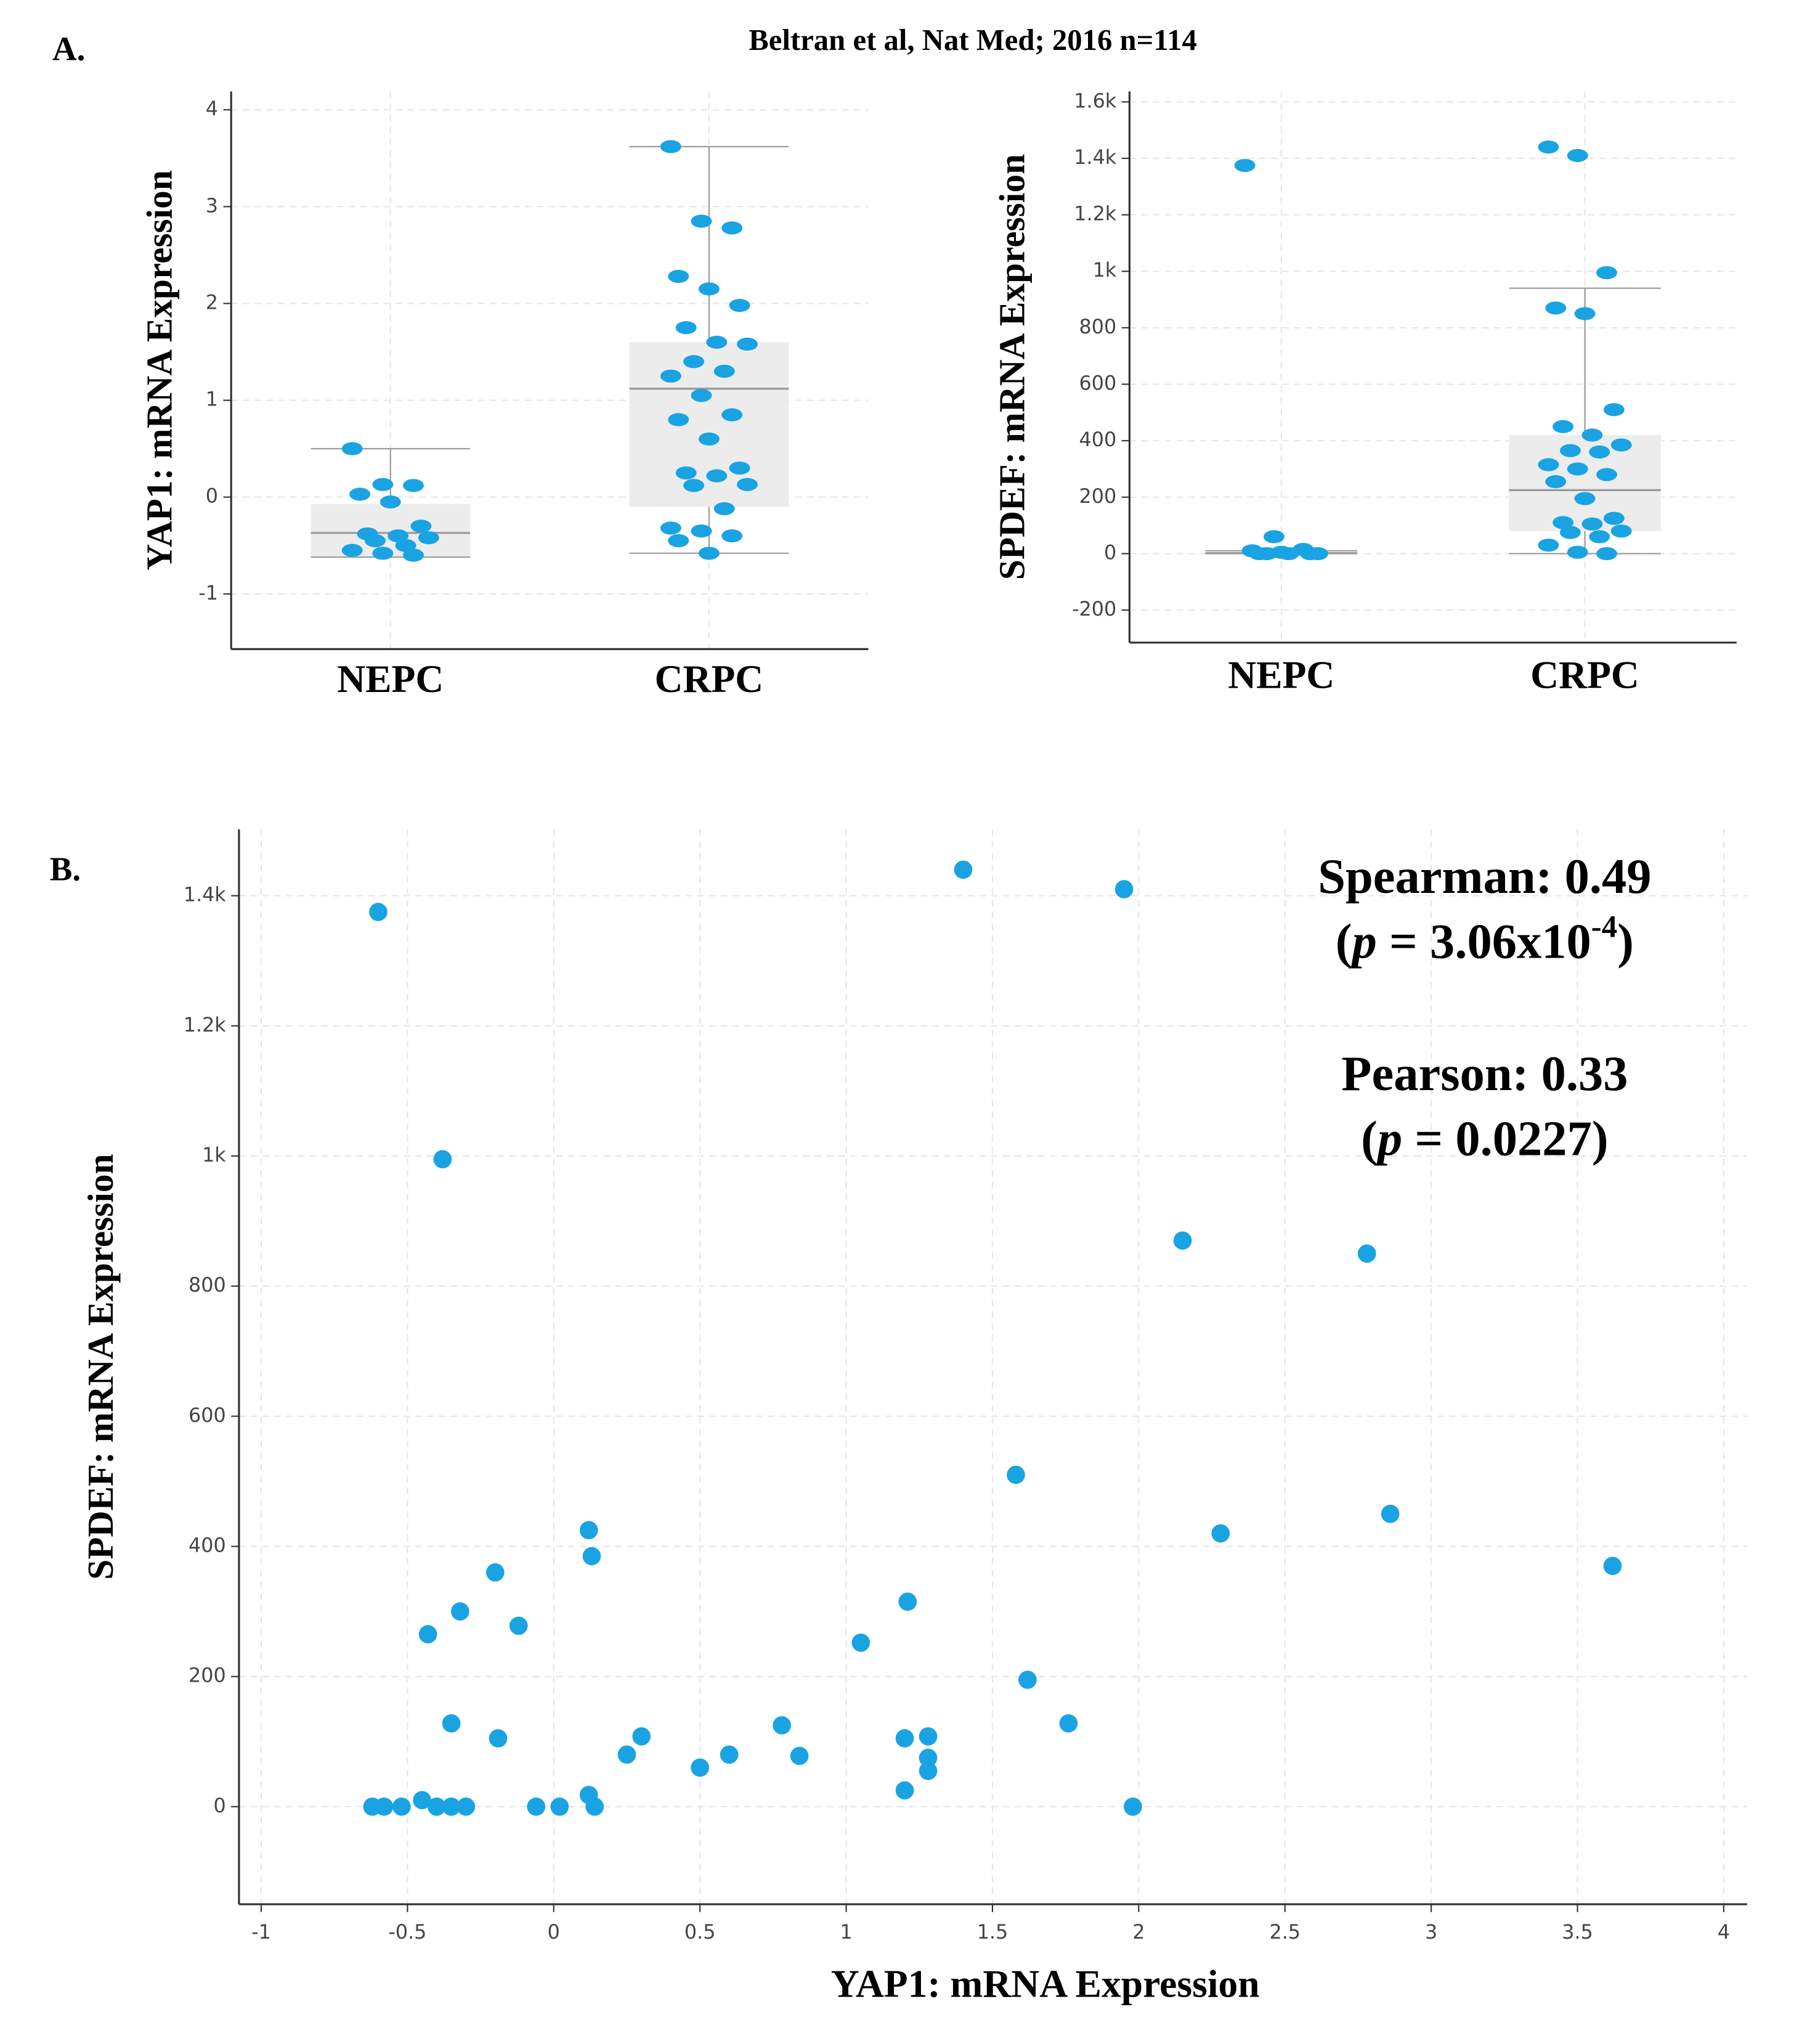 The height and width of the screenshot is (2044, 1802). I want to click on y-tick-label: 800, so click(207, 1286).